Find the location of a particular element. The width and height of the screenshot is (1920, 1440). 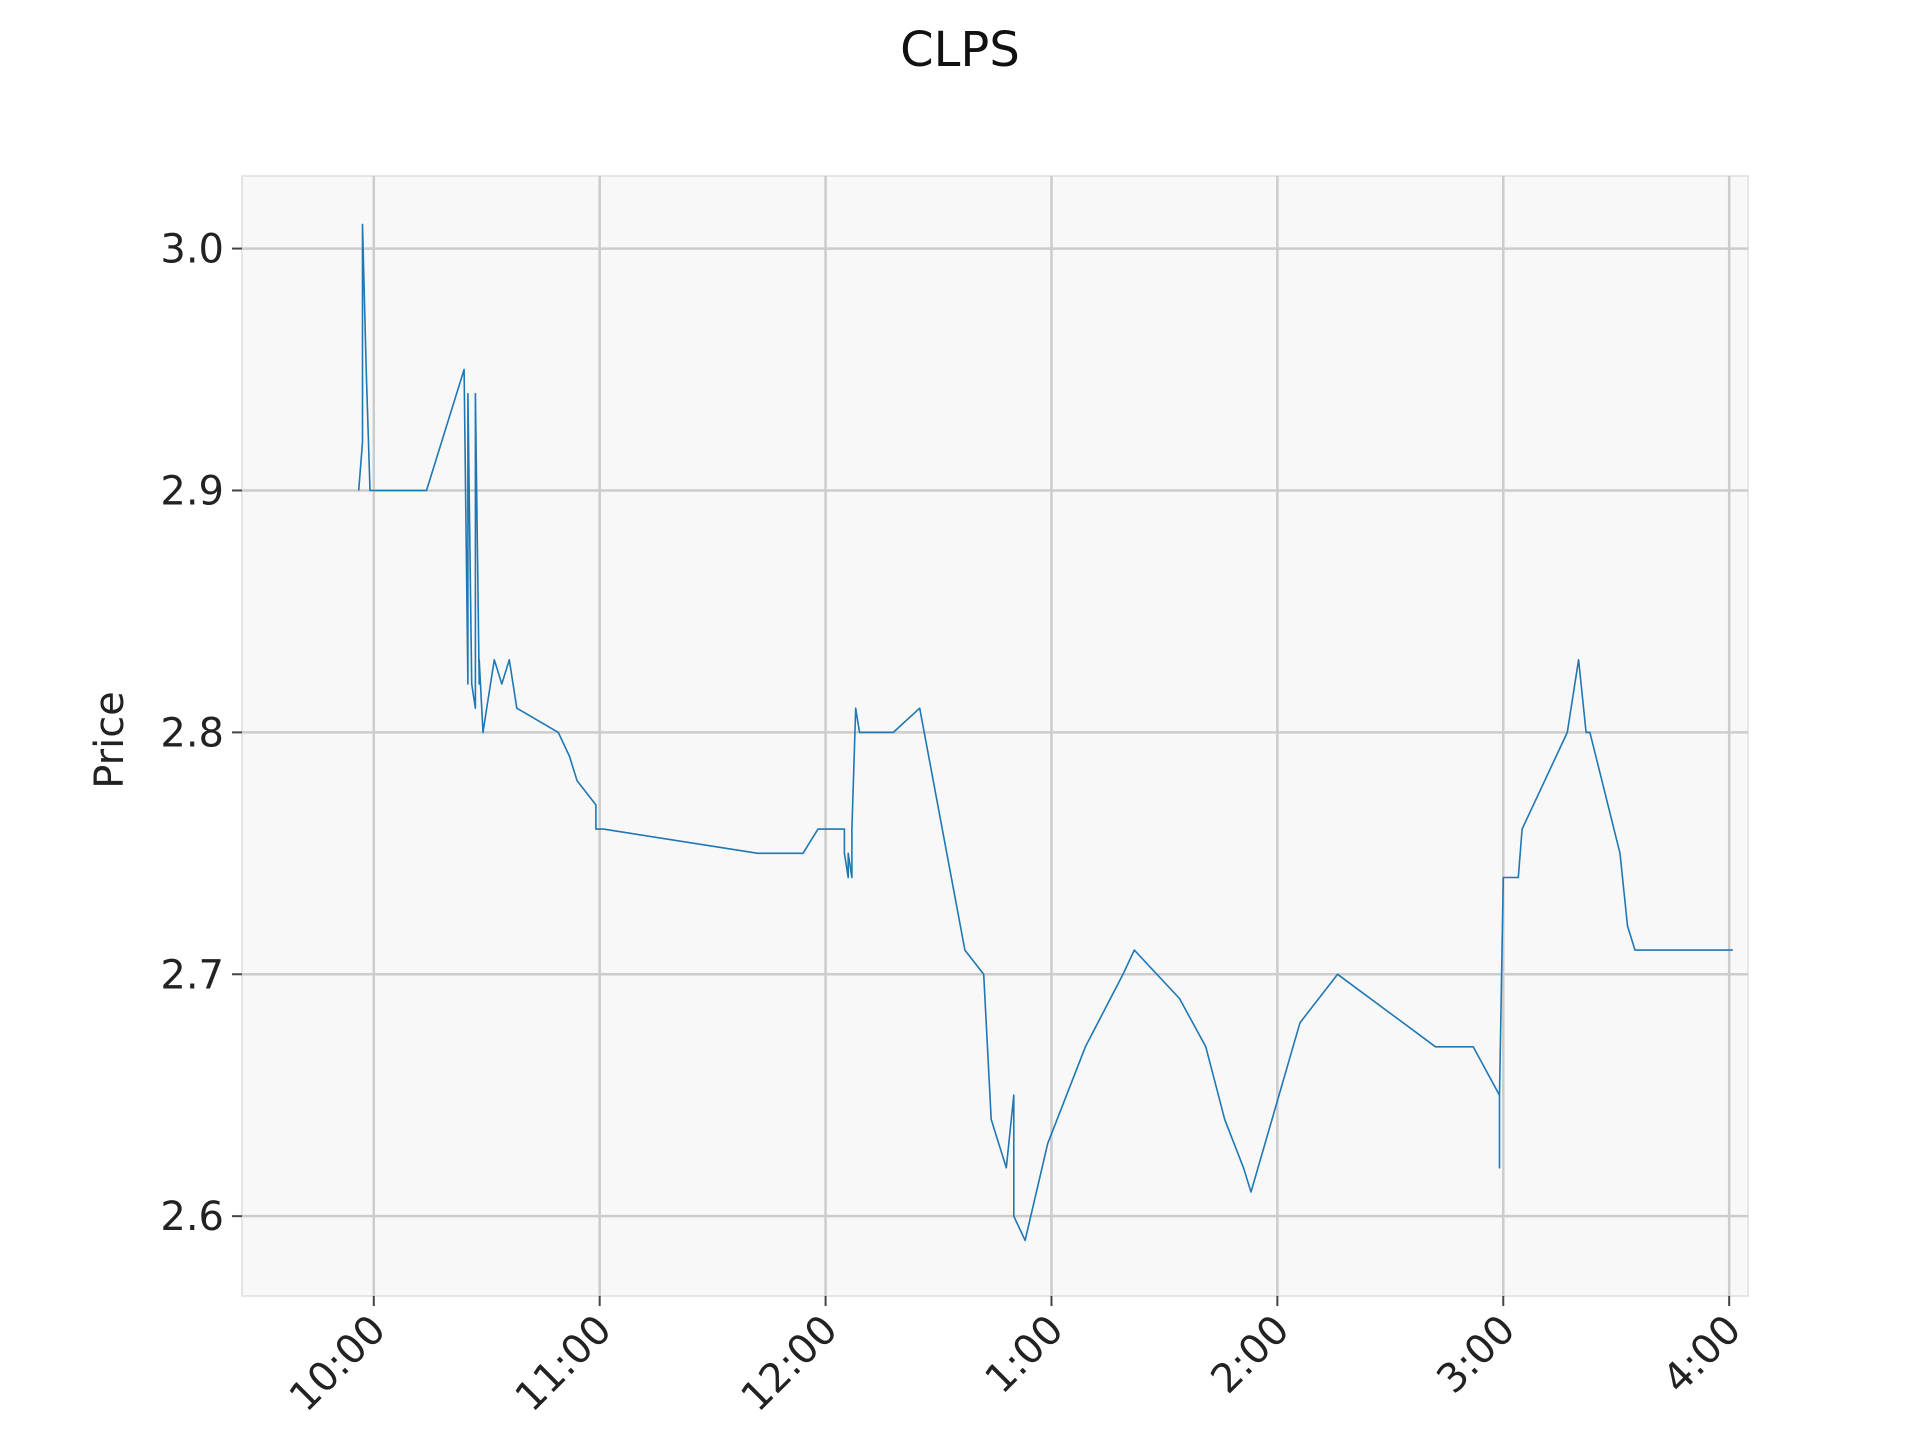

x-tick-label: 11:00 is located at coordinates (564, 1364).